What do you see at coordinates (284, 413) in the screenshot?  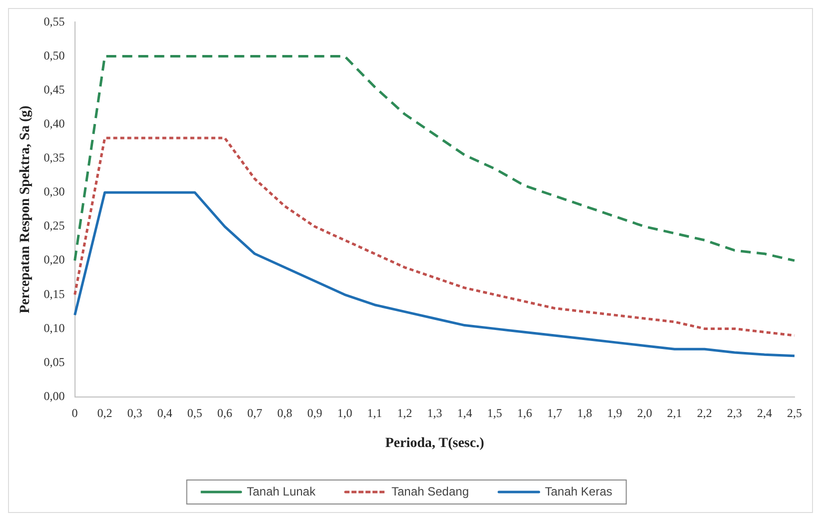 I see `x-tick-label: 0,8` at bounding box center [284, 413].